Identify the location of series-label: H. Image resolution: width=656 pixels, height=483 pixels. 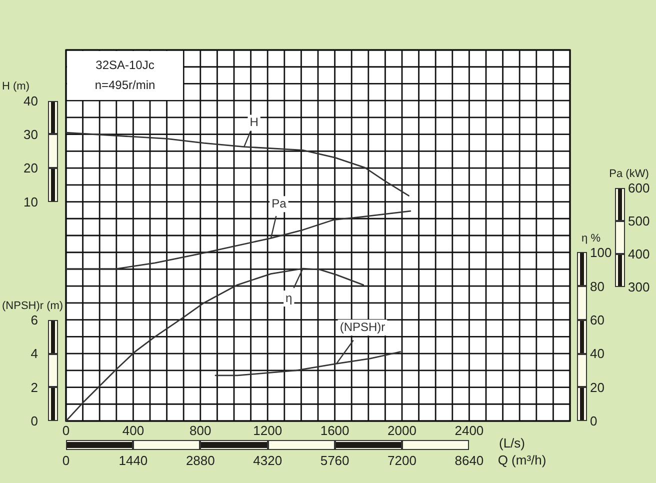
(254, 122).